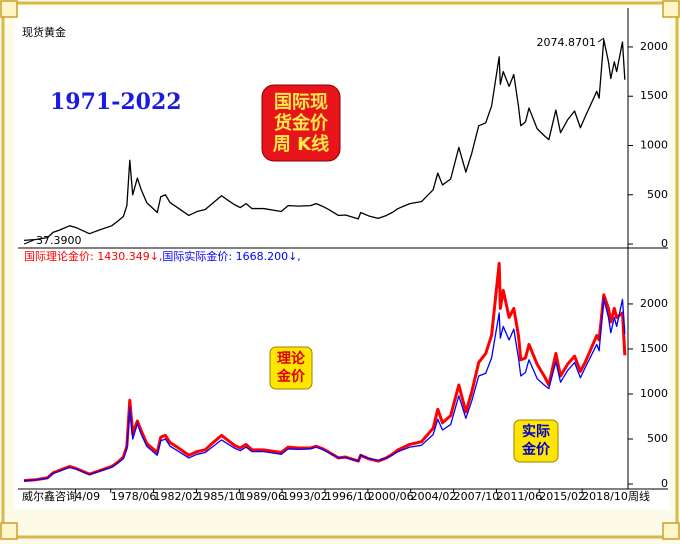 The width and height of the screenshot is (680, 544). What do you see at coordinates (519, 496) in the screenshot?
I see `x-tick-label: 2011/06` at bounding box center [519, 496].